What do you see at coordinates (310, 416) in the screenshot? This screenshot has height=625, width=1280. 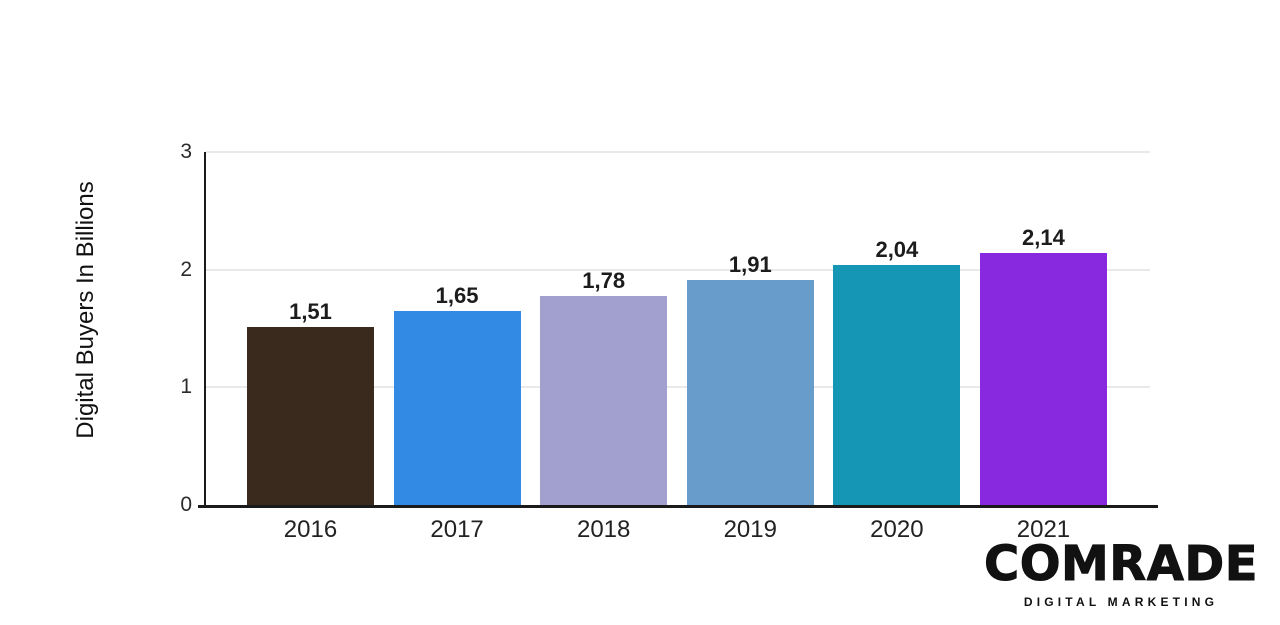 I see `bar-2016` at bounding box center [310, 416].